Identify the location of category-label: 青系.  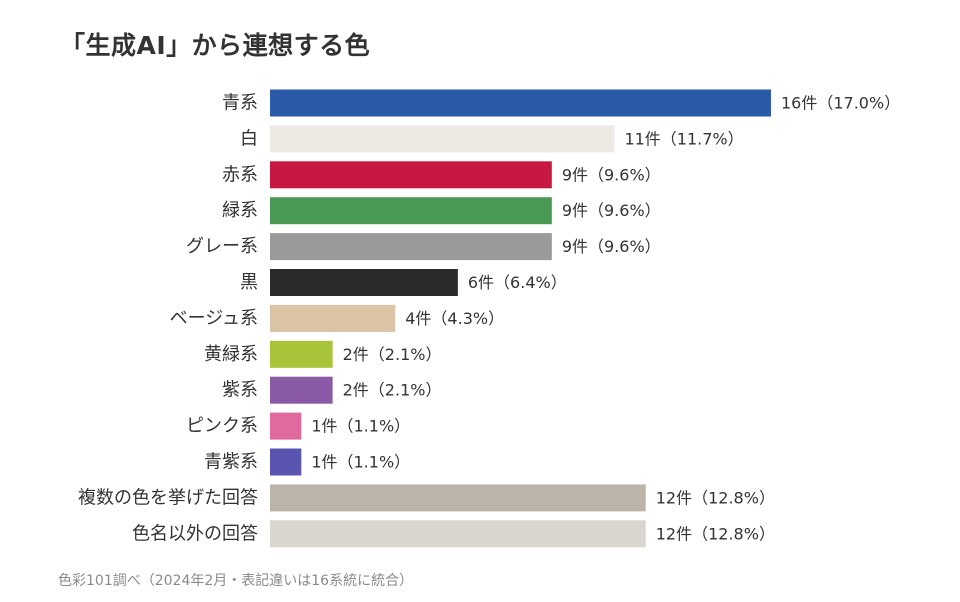
(240, 103).